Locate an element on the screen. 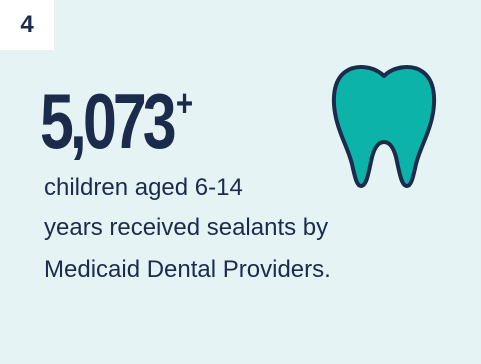  step-number: 4 is located at coordinates (27, 24).